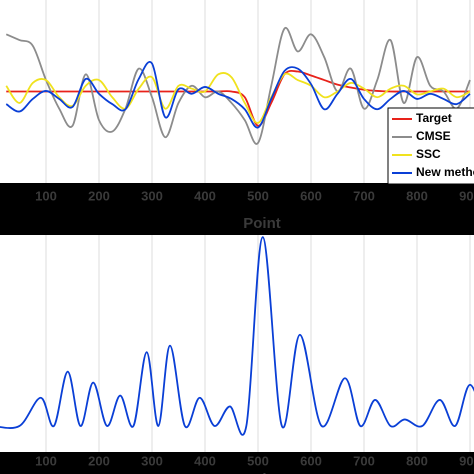 The height and width of the screenshot is (474, 474). I want to click on legend-box, so click(430, 146).